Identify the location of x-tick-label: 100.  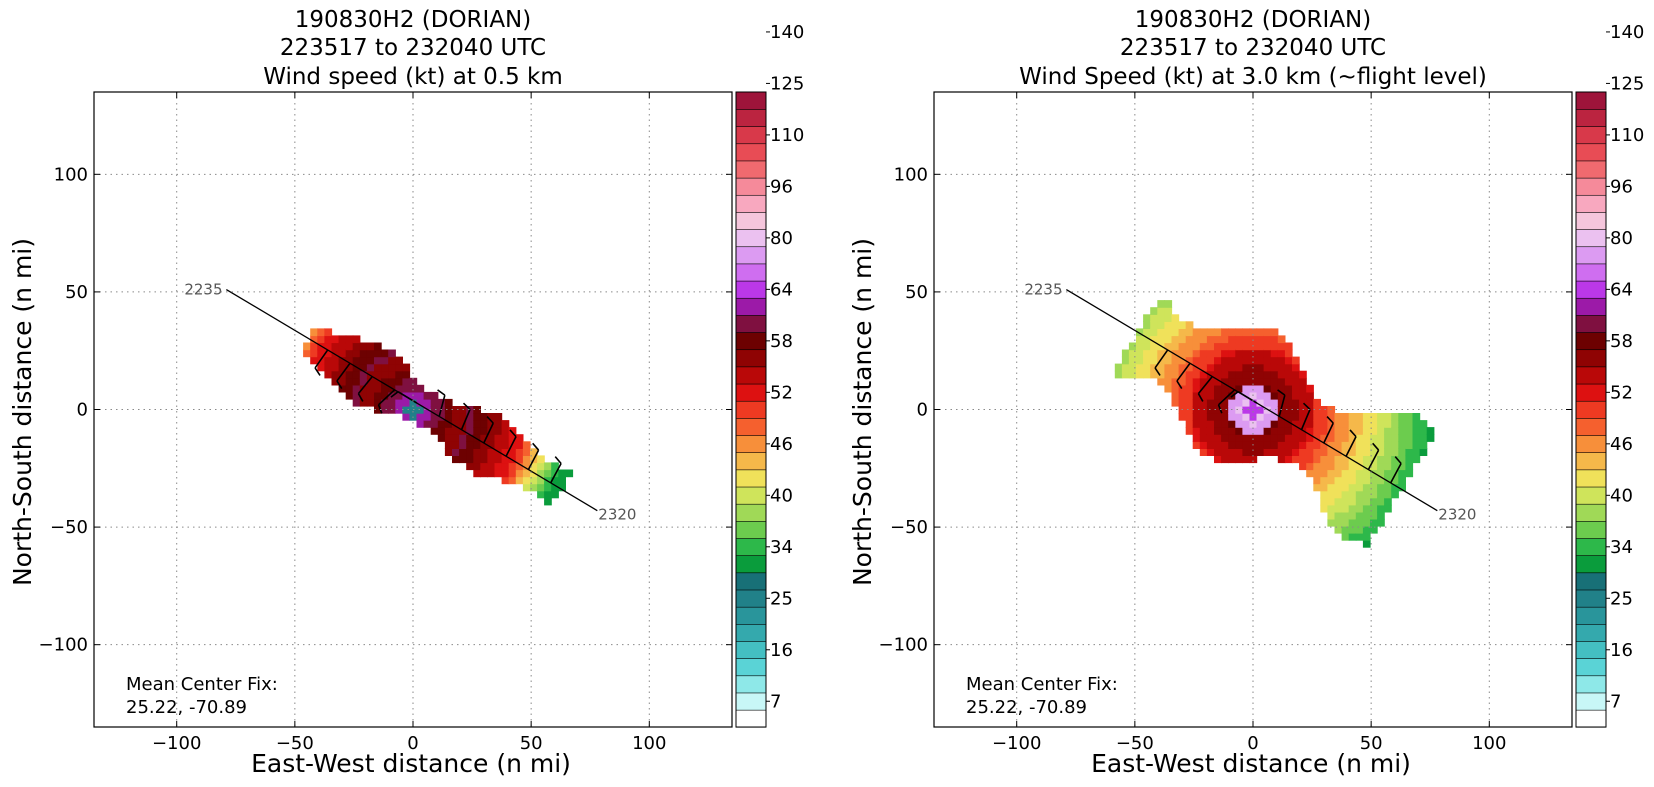
(1489, 743).